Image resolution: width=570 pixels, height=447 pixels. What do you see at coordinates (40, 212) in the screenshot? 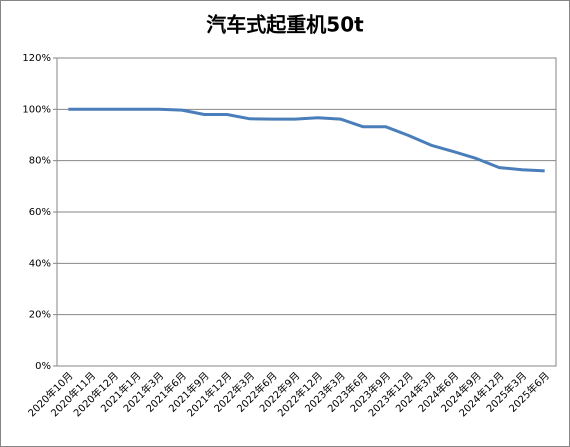
I see `y-tick-label: 60%` at bounding box center [40, 212].